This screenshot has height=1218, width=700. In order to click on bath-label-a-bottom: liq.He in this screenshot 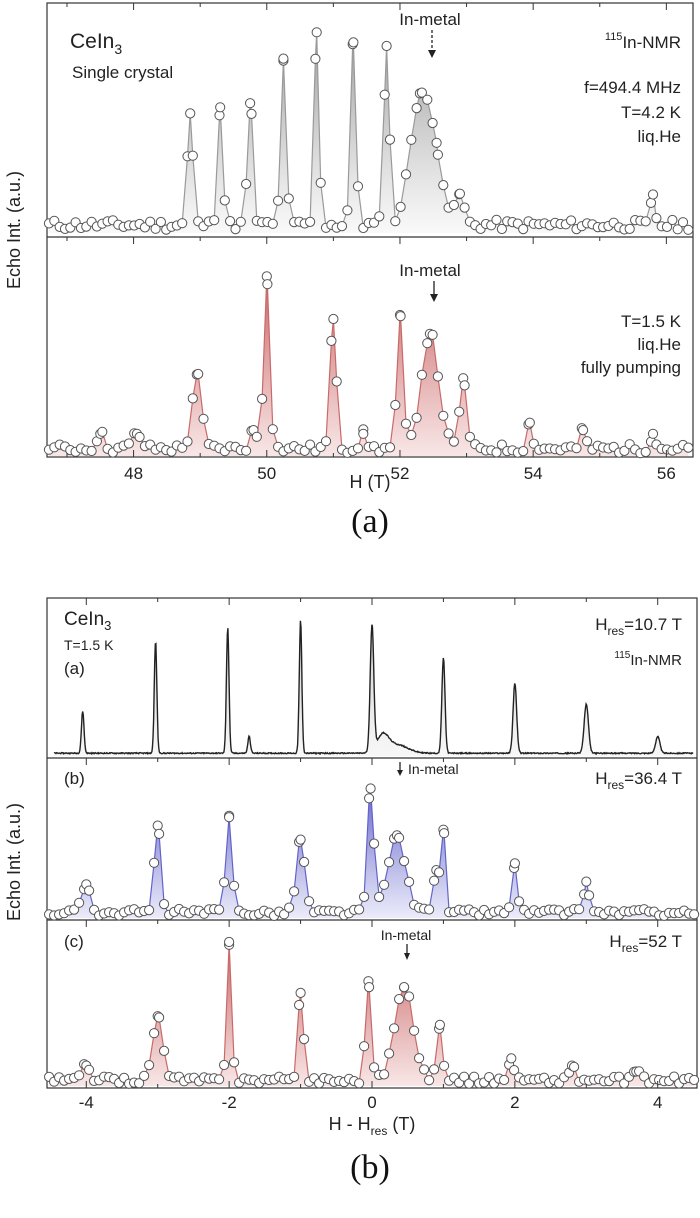, I will do `click(659, 344)`.